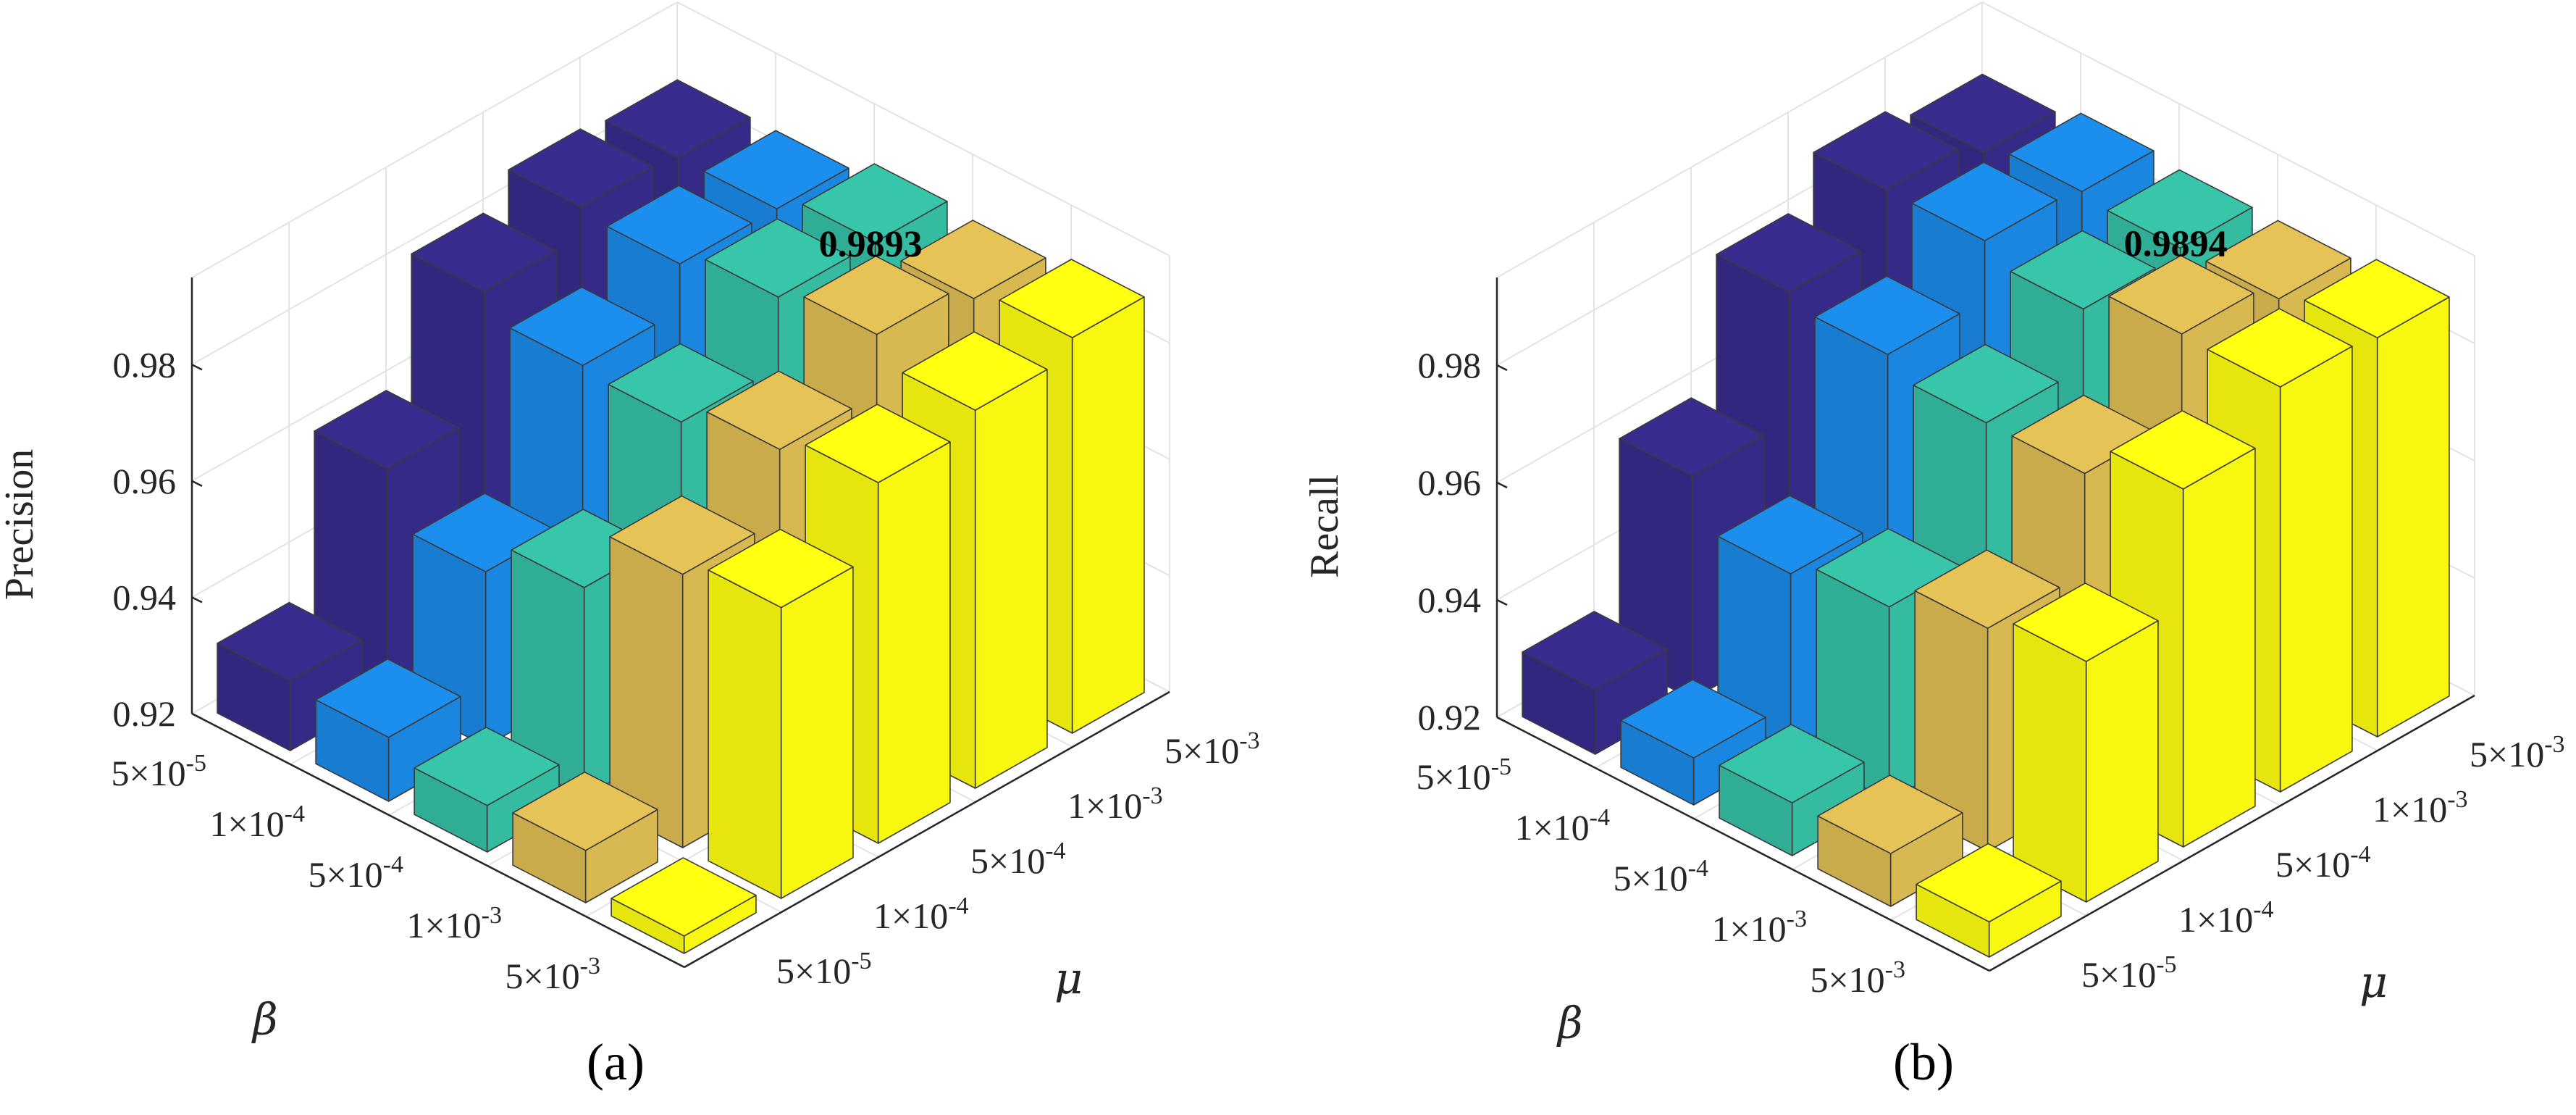 This screenshot has width=2576, height=1115. What do you see at coordinates (2176, 243) in the screenshot?
I see `max-value-annotation: 0.9894` at bounding box center [2176, 243].